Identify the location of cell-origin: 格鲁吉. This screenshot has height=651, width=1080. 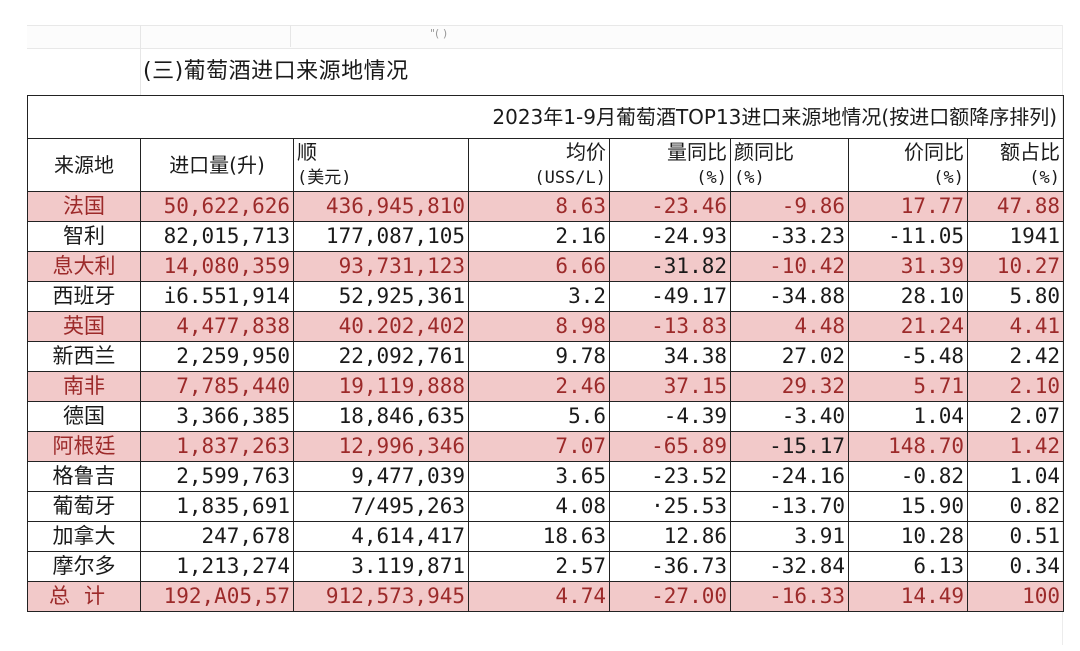
(84, 476).